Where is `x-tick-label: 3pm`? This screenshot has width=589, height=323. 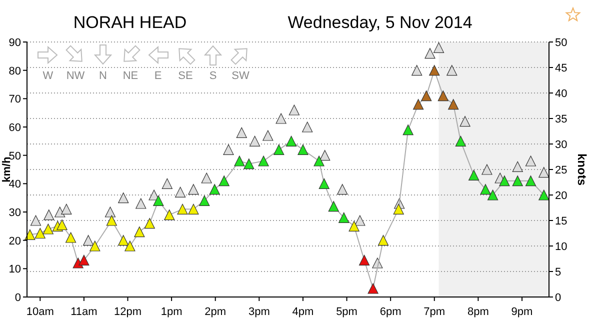
x-tick-label: 3pm is located at coordinates (259, 312).